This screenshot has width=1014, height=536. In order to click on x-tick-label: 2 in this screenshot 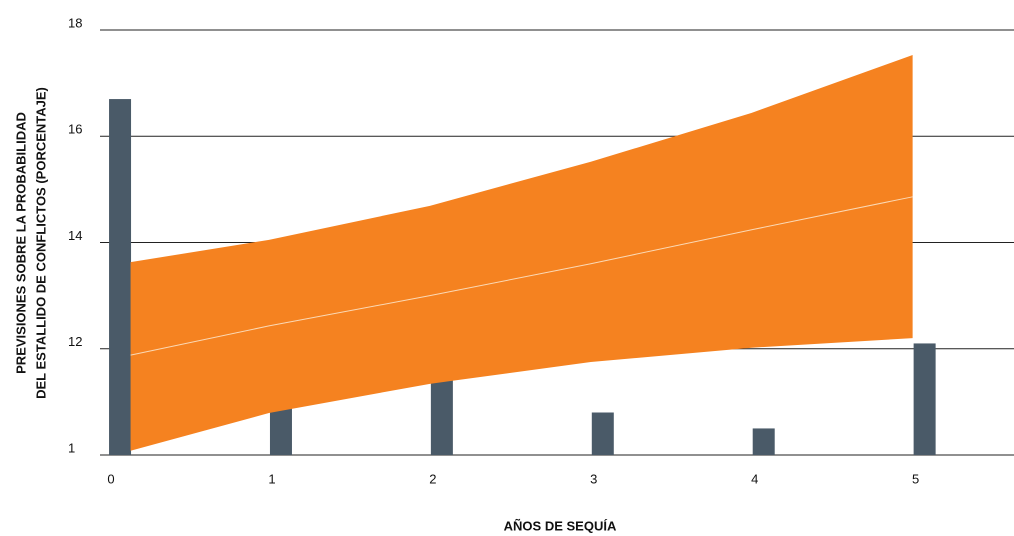, I will do `click(432, 478)`.